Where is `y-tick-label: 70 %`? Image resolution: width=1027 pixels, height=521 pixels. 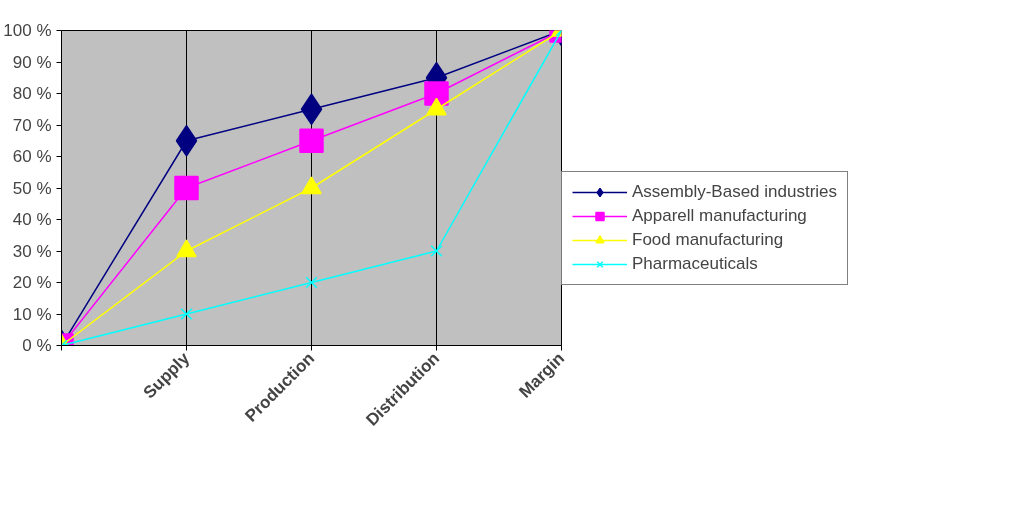 y-tick-label: 70 % is located at coordinates (32, 125).